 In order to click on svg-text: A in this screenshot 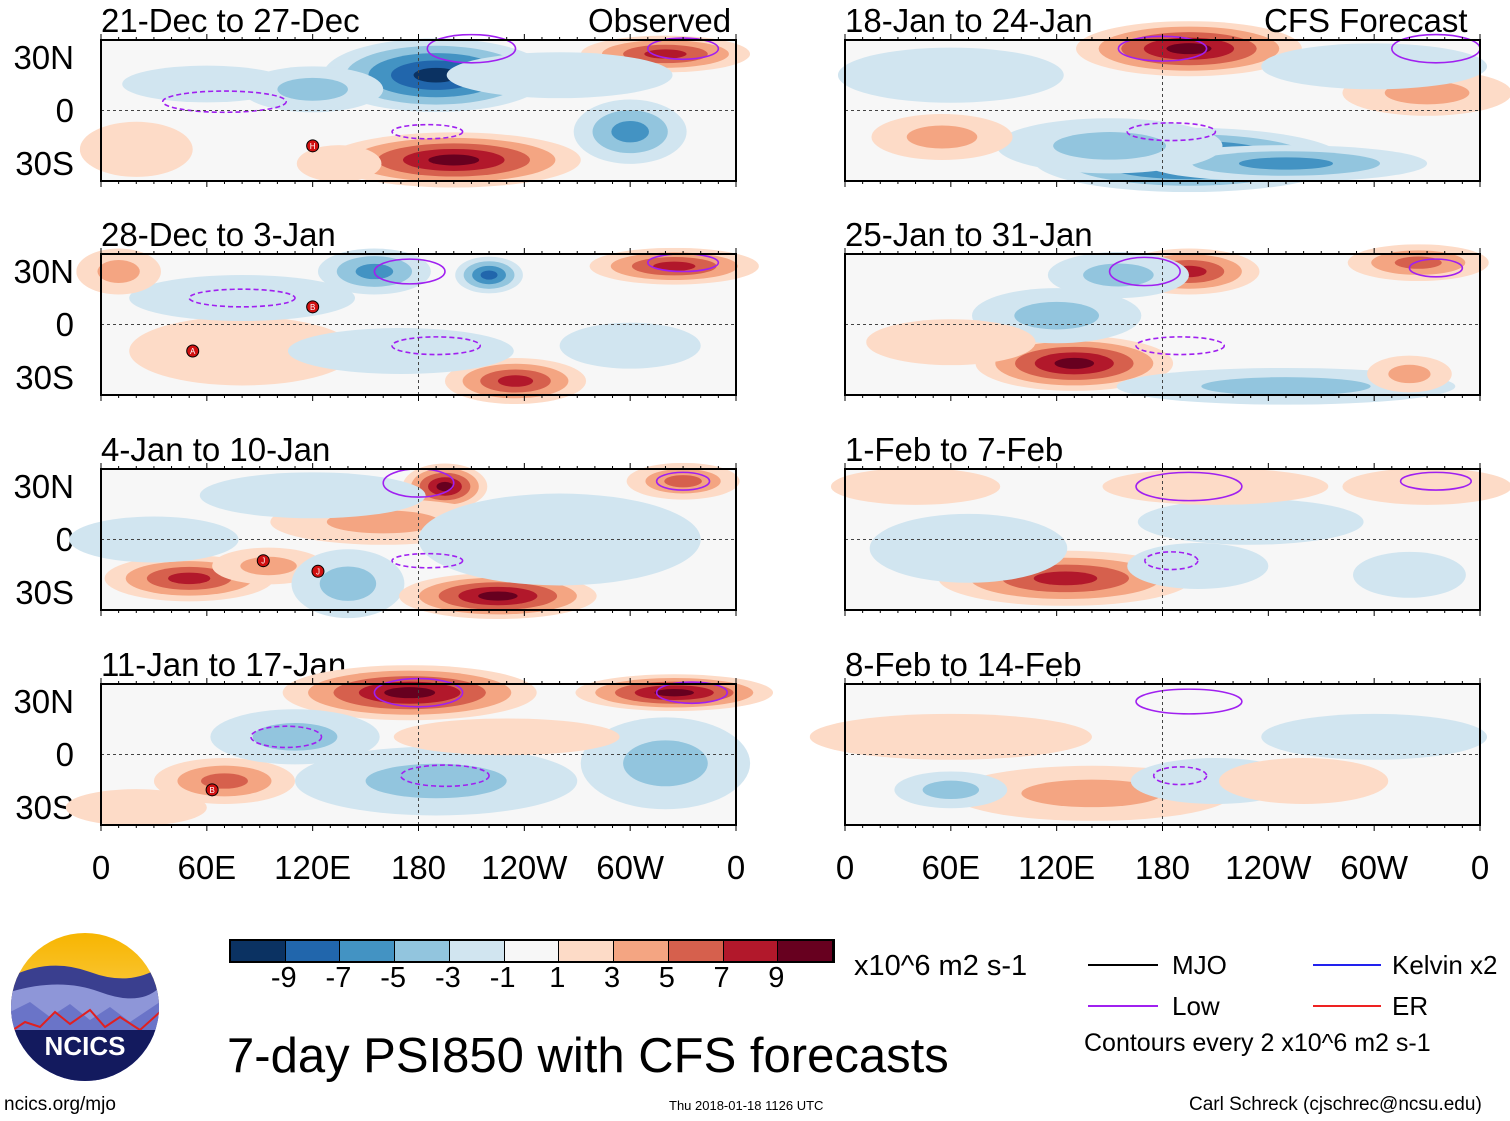, I will do `click(193, 351)`.